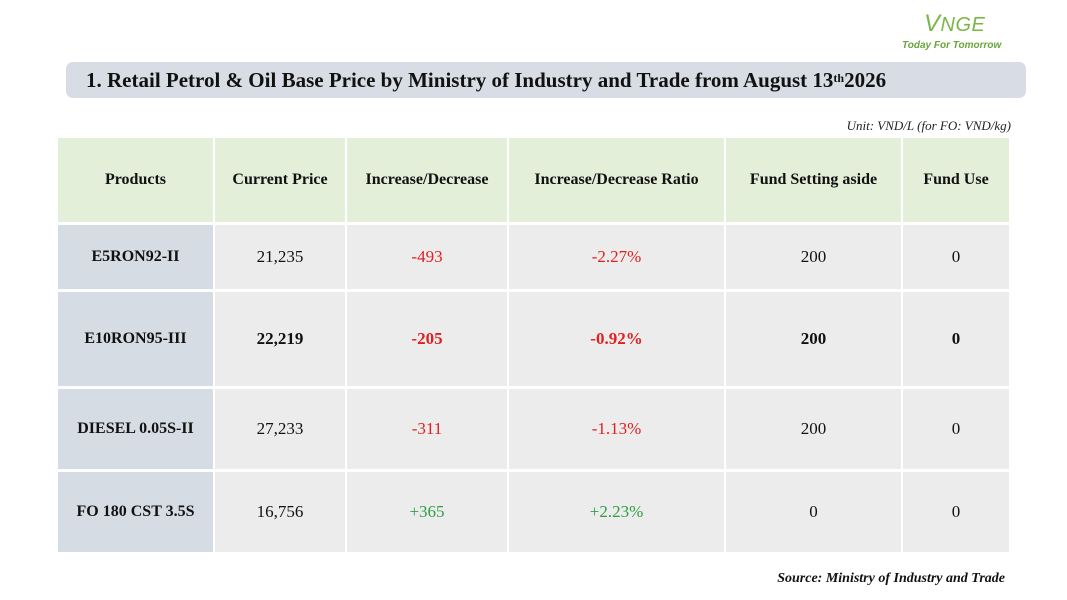  I want to click on current-price: 27,233, so click(281, 430).